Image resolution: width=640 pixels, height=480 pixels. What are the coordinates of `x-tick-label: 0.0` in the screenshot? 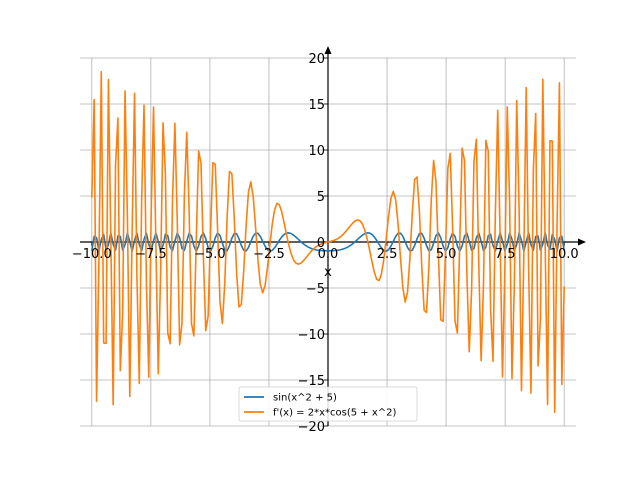 It's located at (328, 254).